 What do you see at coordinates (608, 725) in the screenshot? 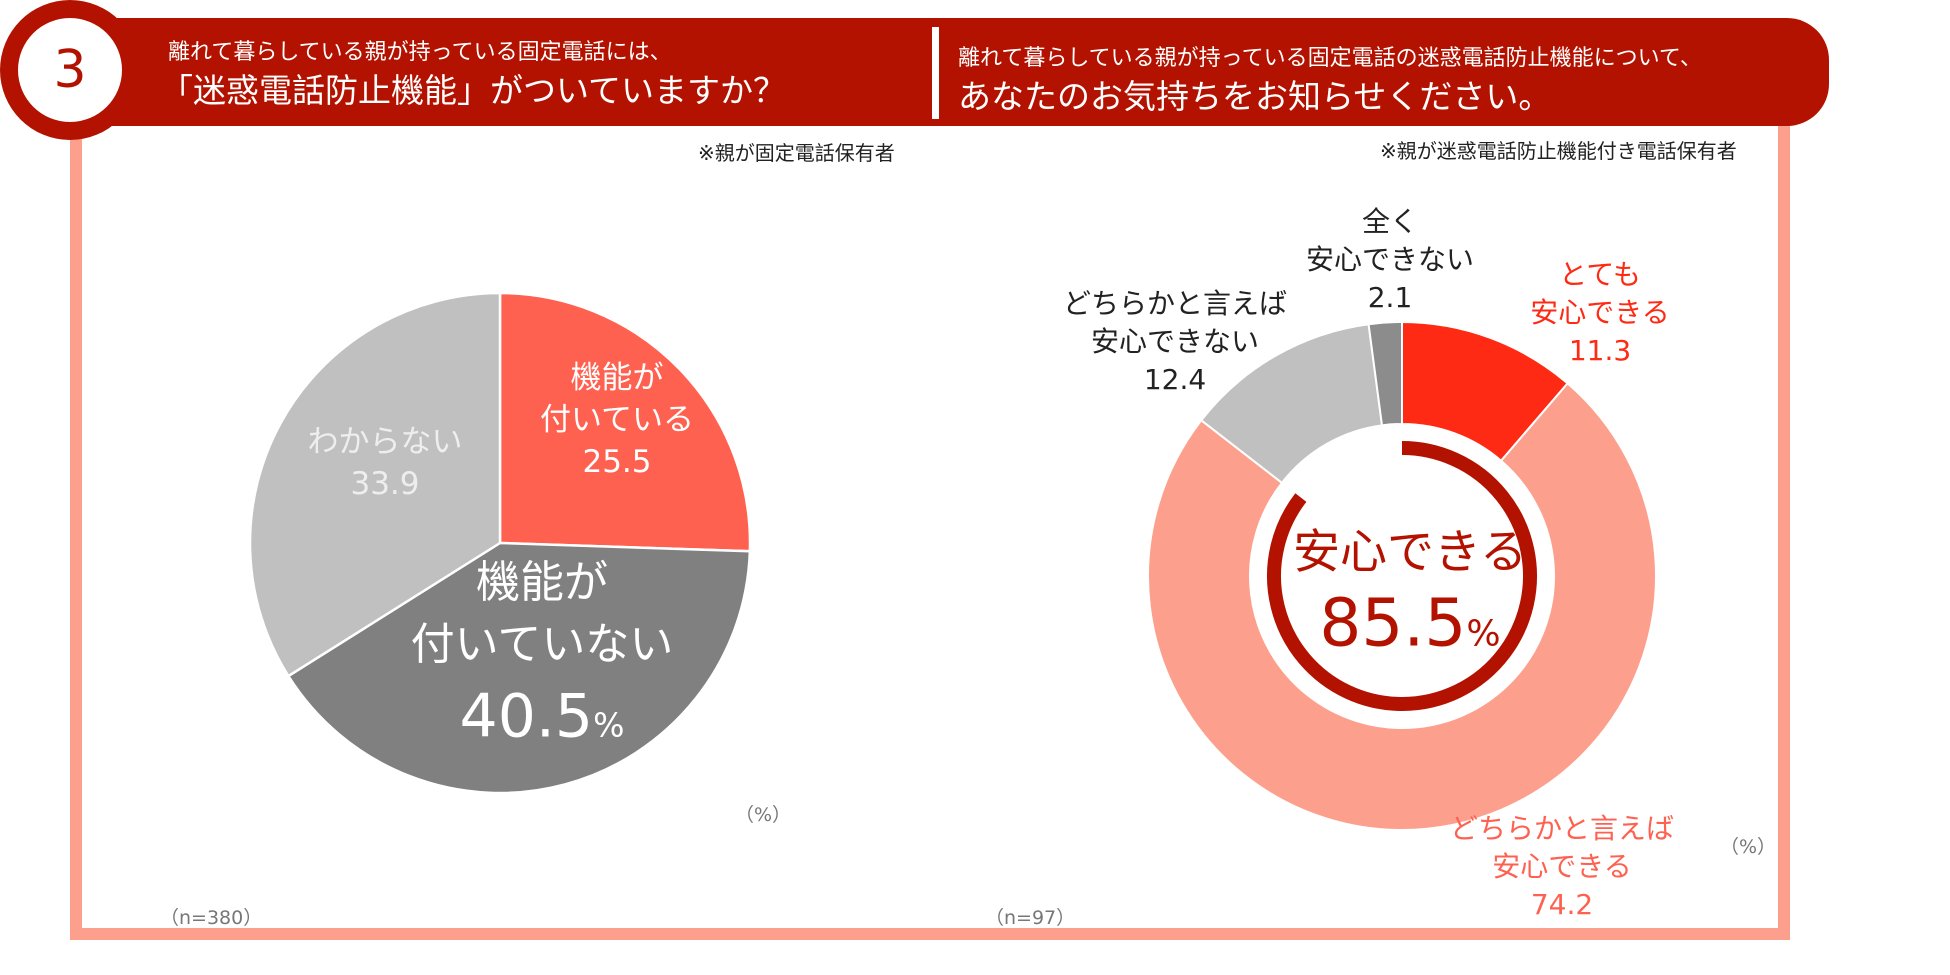
I see `pie-slice-no-function-value-suffix: %` at bounding box center [608, 725].